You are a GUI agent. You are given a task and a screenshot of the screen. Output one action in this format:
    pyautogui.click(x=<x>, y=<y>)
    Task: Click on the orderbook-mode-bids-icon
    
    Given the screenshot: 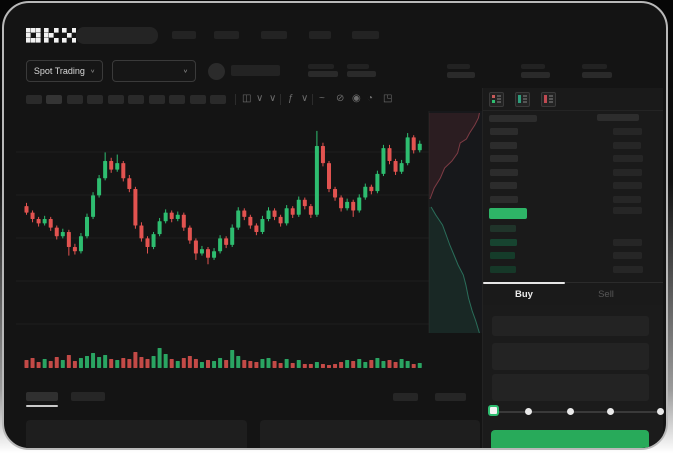 What is the action you would take?
    pyautogui.click(x=522, y=99)
    